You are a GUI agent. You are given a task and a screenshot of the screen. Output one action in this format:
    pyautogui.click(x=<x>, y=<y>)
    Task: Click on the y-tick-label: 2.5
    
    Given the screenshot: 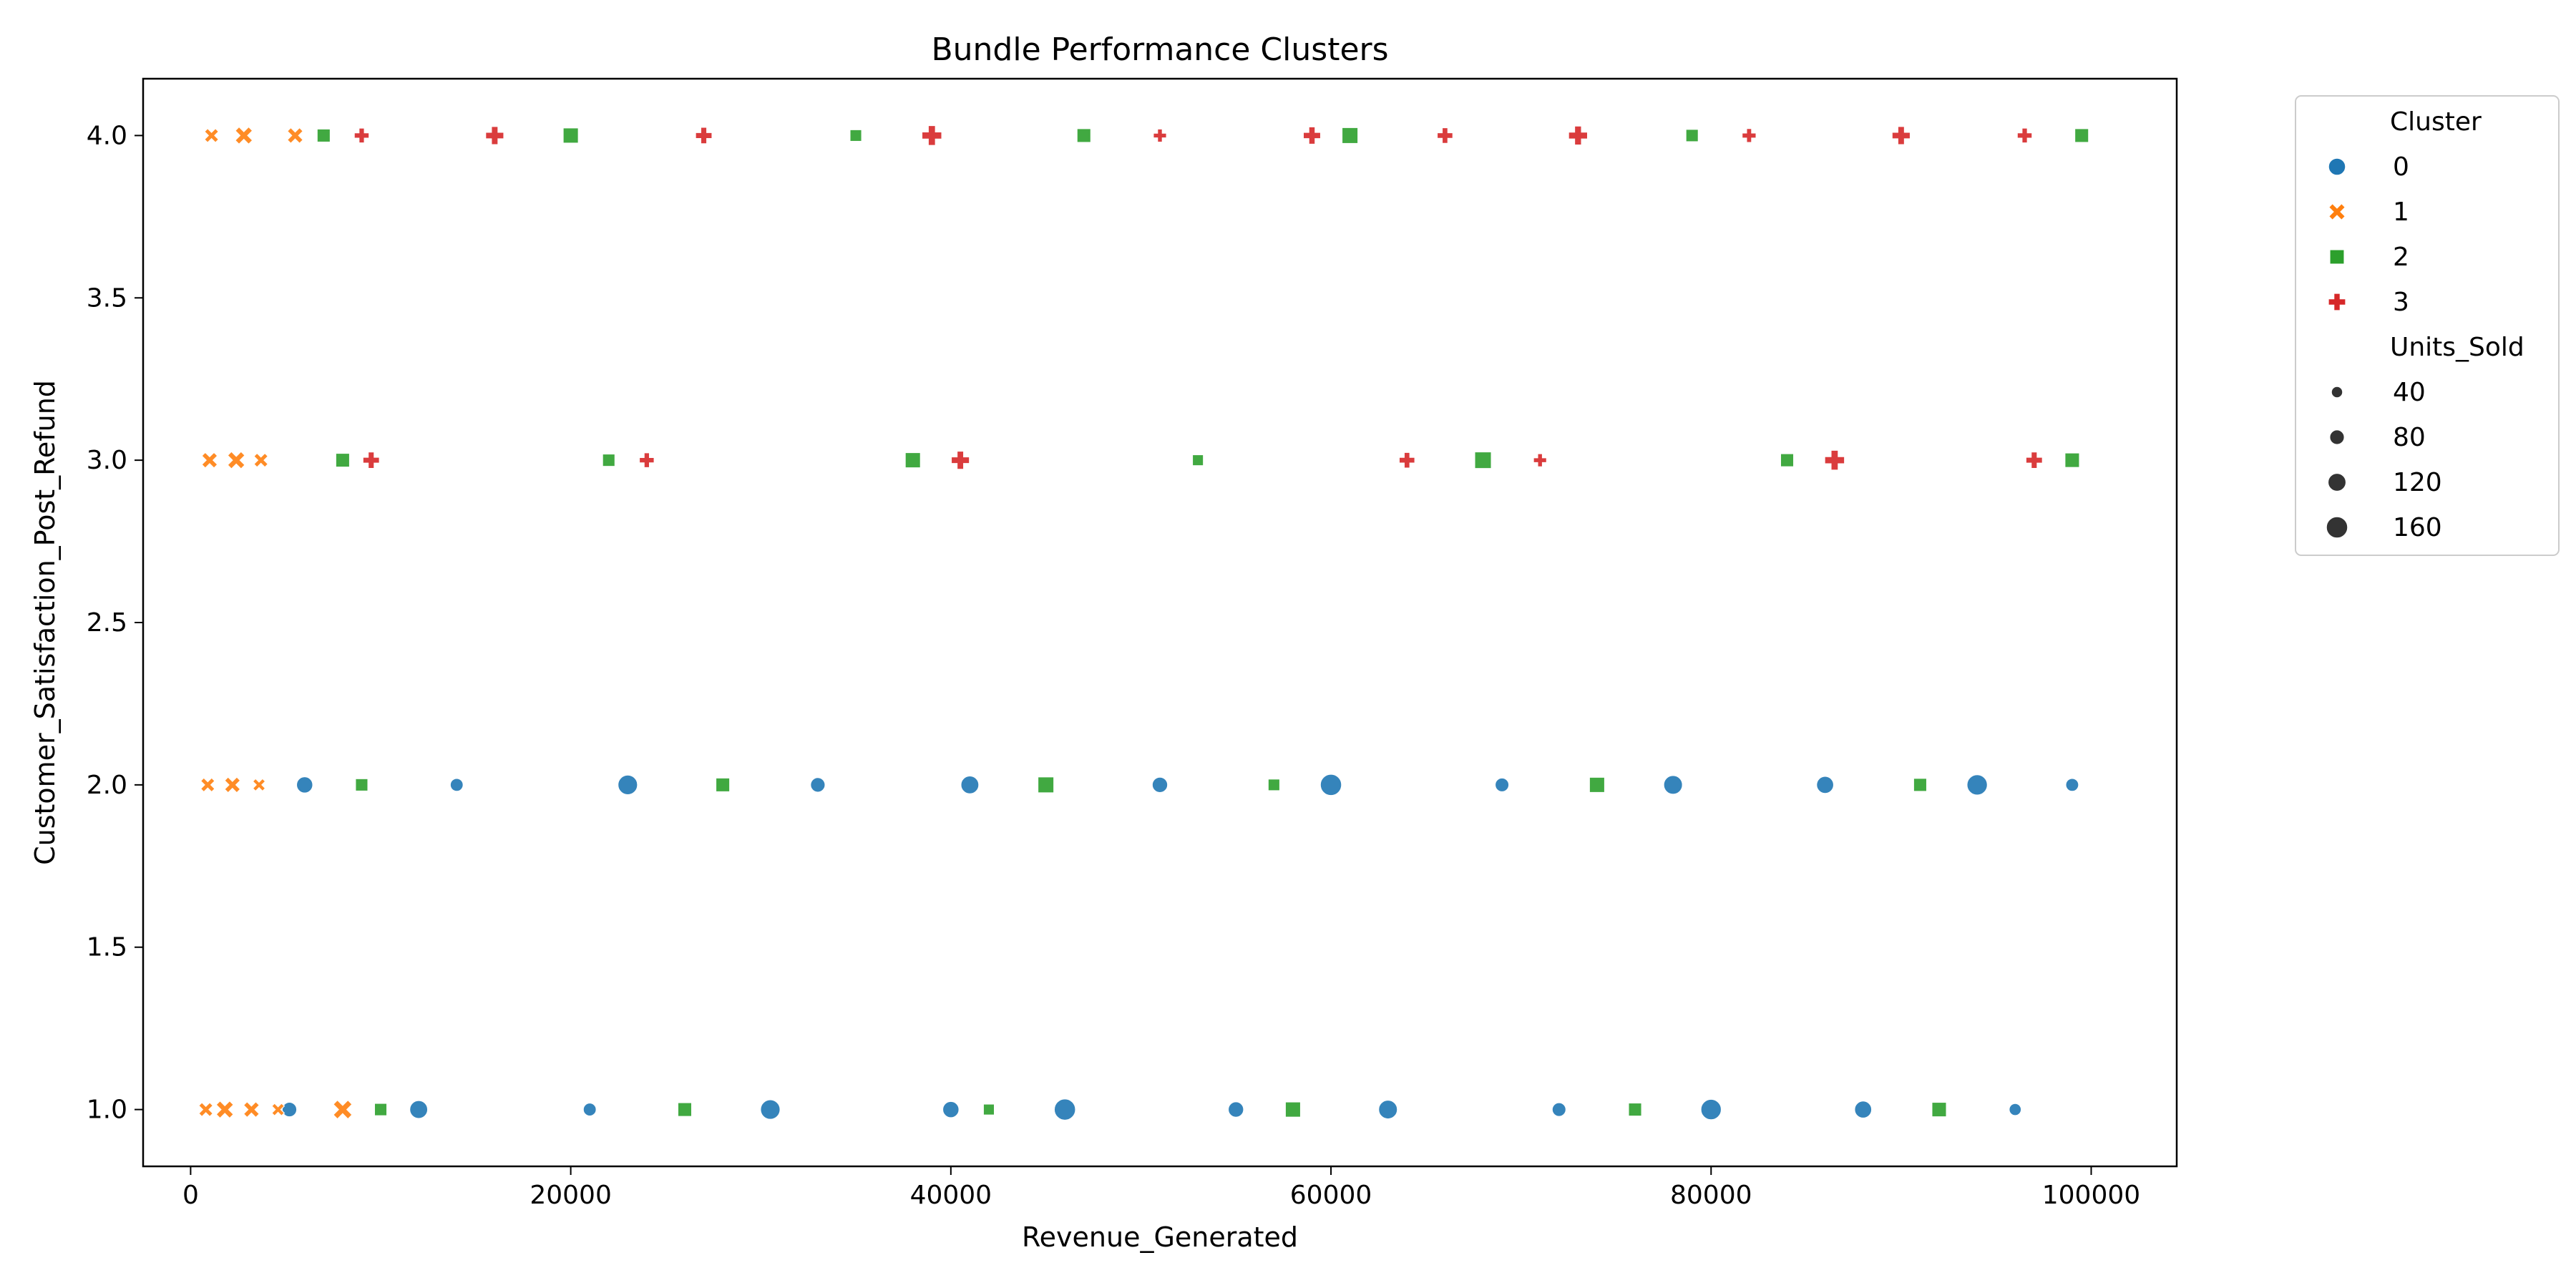 What is the action you would take?
    pyautogui.click(x=107, y=623)
    